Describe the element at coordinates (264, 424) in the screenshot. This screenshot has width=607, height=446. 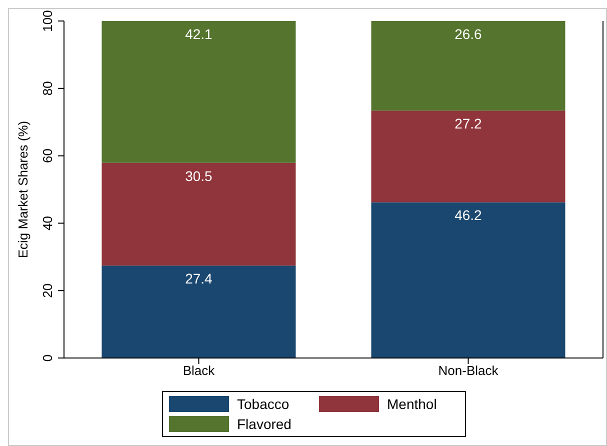
I see `legend-label: Flavored` at that location.